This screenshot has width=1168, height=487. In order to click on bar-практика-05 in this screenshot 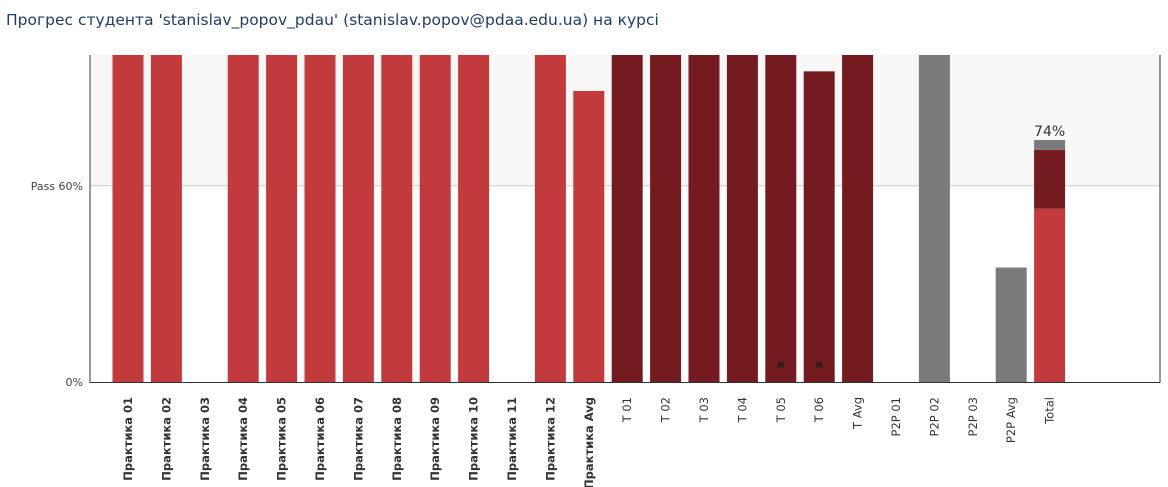, I will do `click(282, 218)`.